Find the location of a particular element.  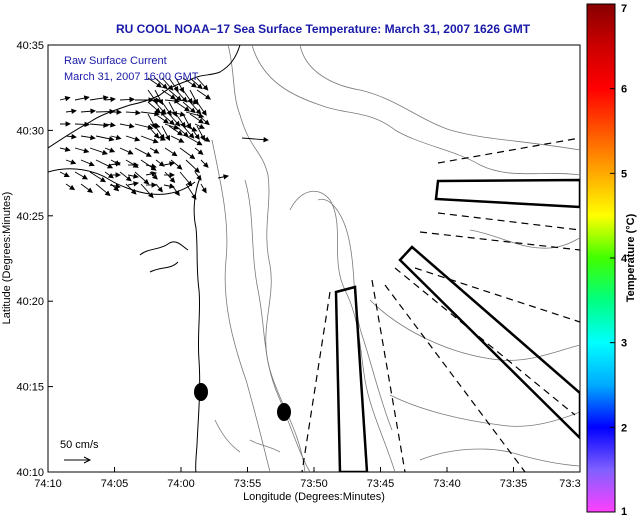

x-tick-label: 74:10 is located at coordinates (48, 484).